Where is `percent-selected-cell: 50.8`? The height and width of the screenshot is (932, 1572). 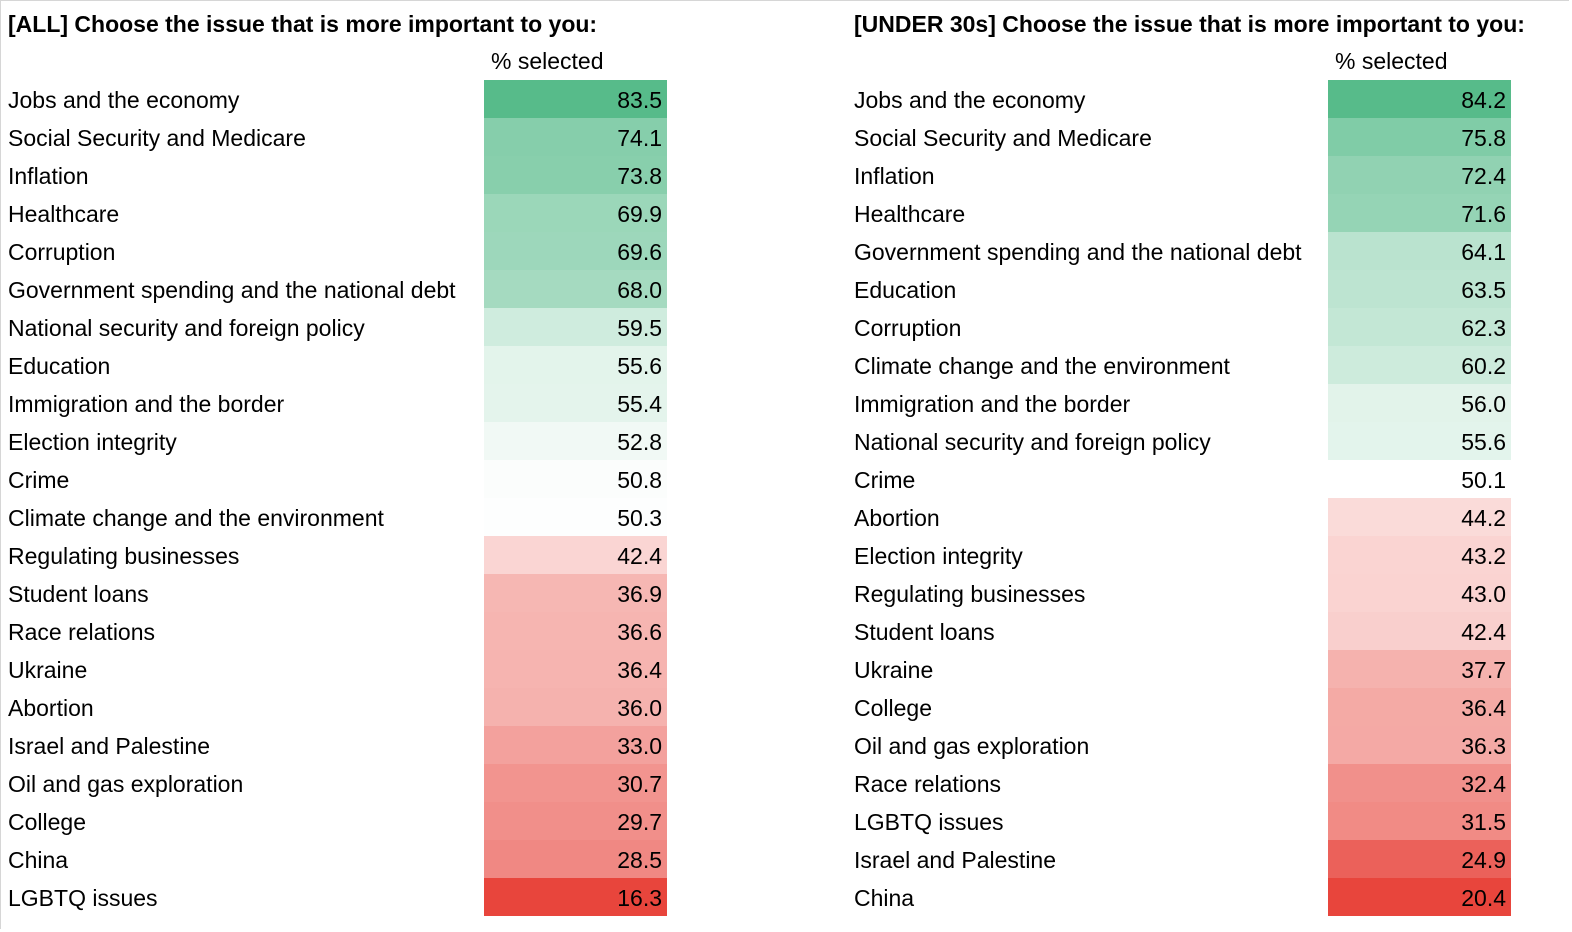 percent-selected-cell: 50.8 is located at coordinates (575, 479).